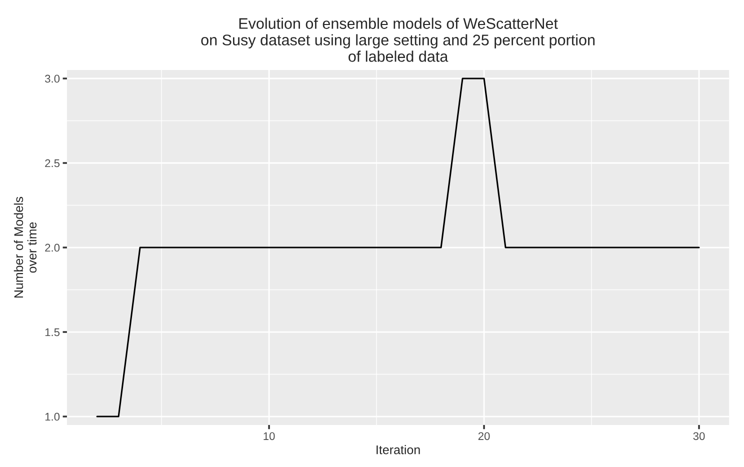 The image size is (744, 467). Describe the element at coordinates (699, 436) in the screenshot. I see `x-tick-label: 30` at that location.